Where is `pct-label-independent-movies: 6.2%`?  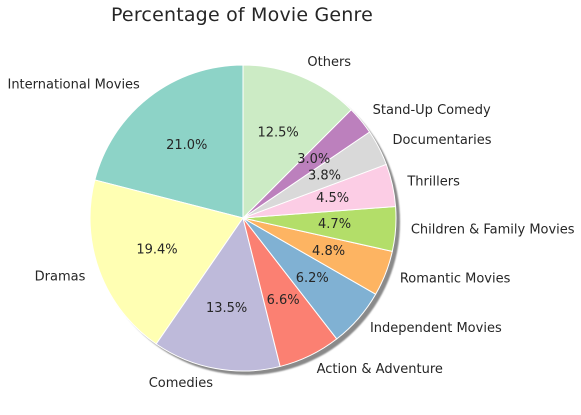
pct-label-independent-movies: 6.2% is located at coordinates (312, 278).